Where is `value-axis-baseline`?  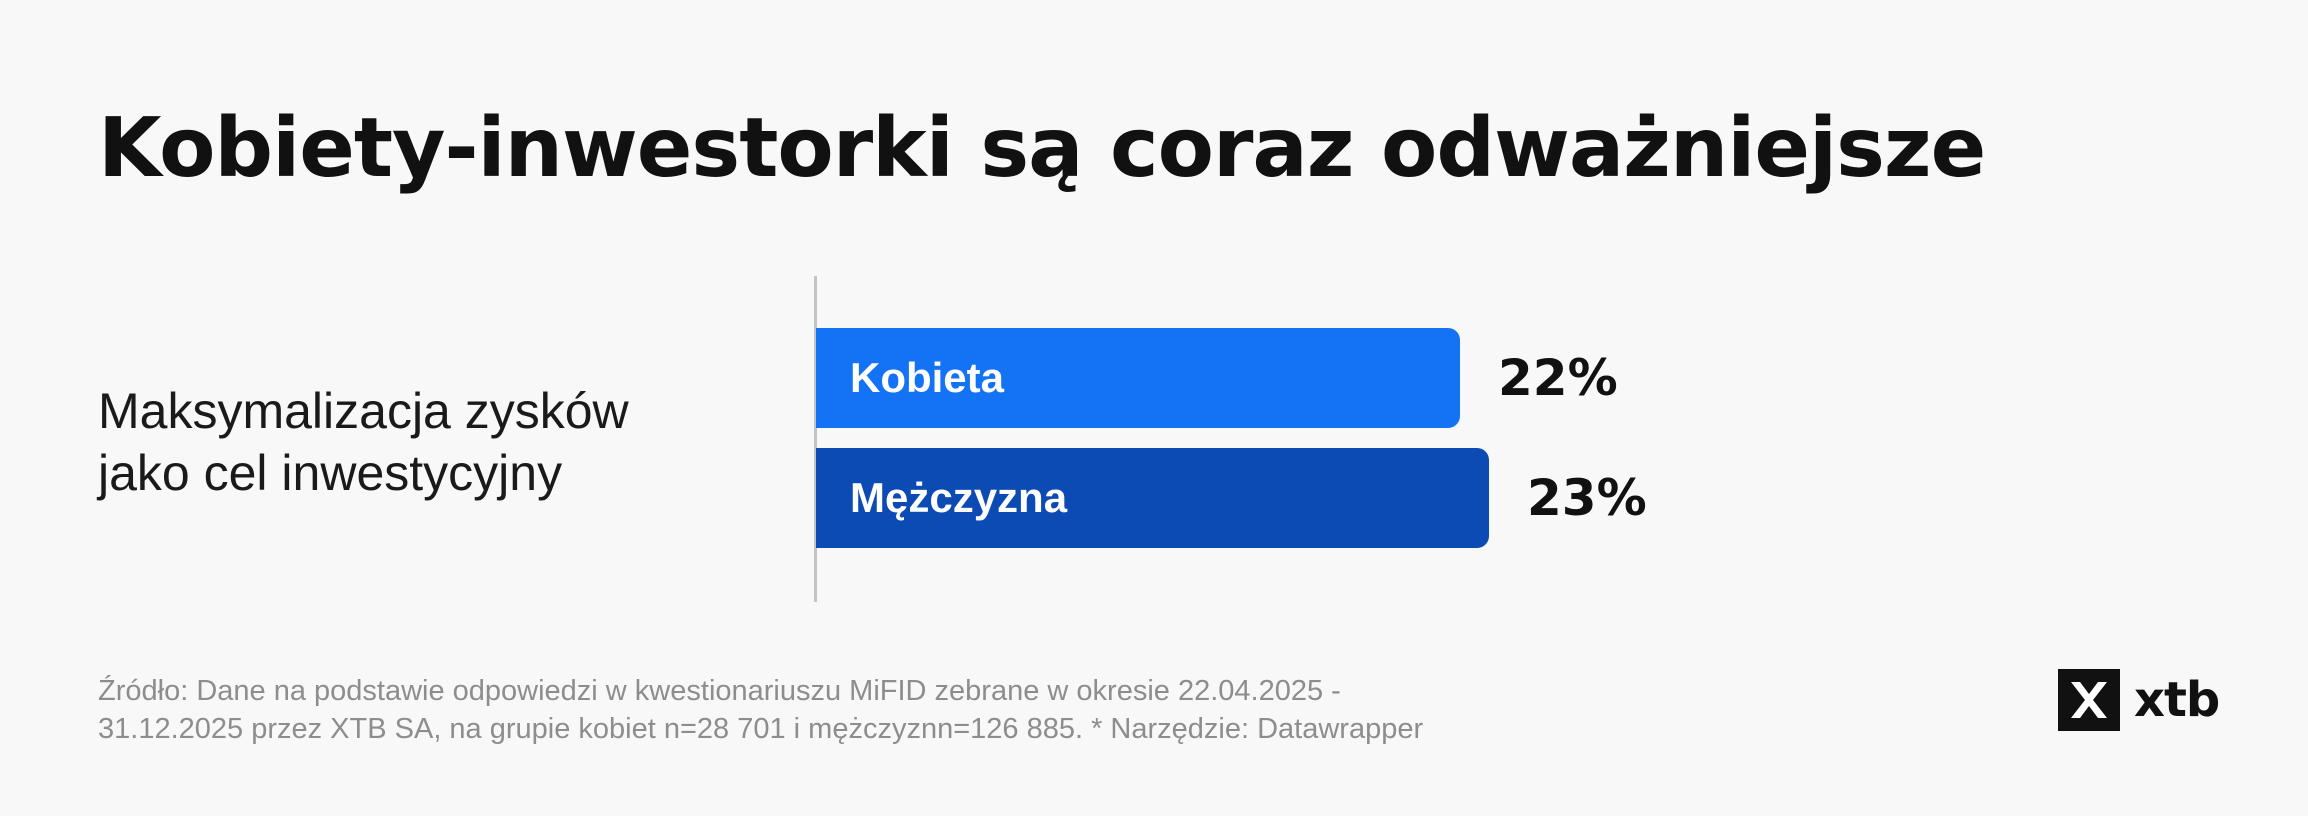 value-axis-baseline is located at coordinates (815, 439).